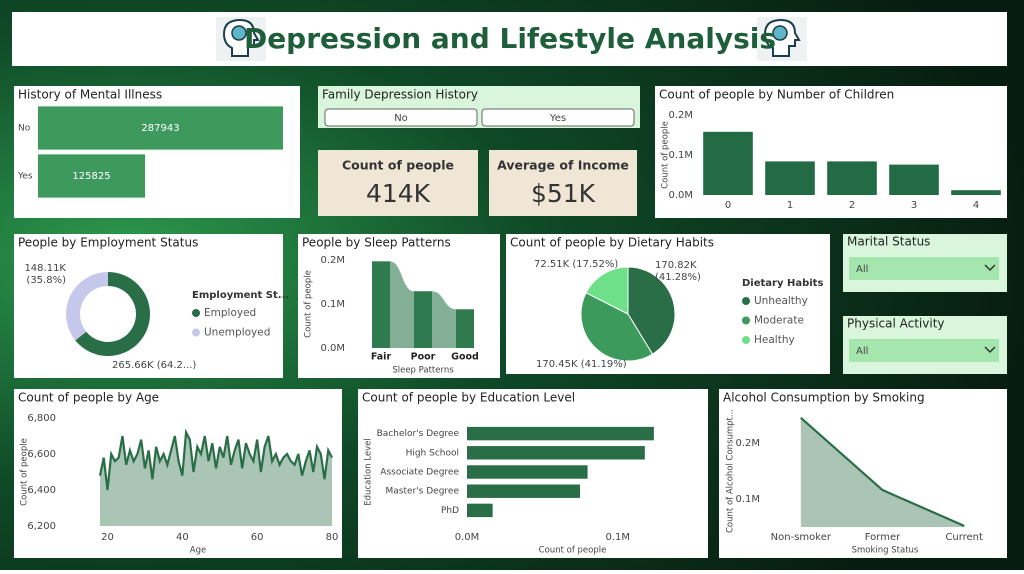 The image size is (1024, 574). What do you see at coordinates (576, 264) in the screenshot?
I see `data-label: 72.51K (17.52%)` at bounding box center [576, 264].